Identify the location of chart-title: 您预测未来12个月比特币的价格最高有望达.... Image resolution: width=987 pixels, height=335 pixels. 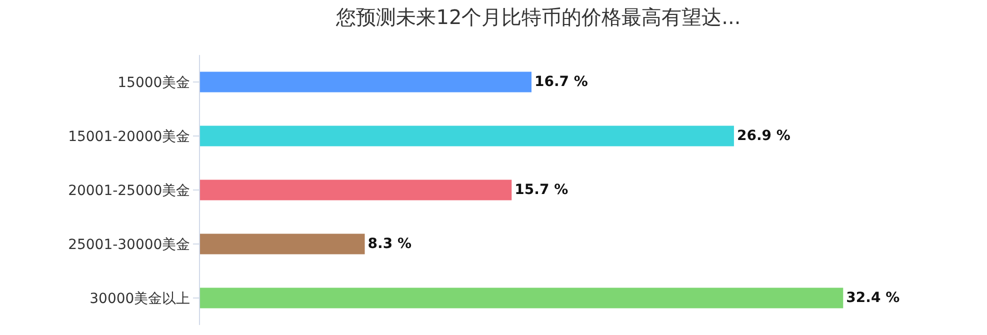
(538, 17).